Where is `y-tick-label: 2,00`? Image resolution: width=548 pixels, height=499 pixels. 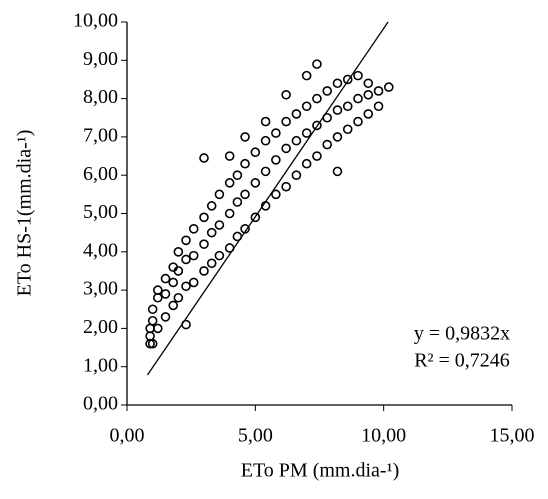 y-tick-label: 2,00 is located at coordinates (100, 327).